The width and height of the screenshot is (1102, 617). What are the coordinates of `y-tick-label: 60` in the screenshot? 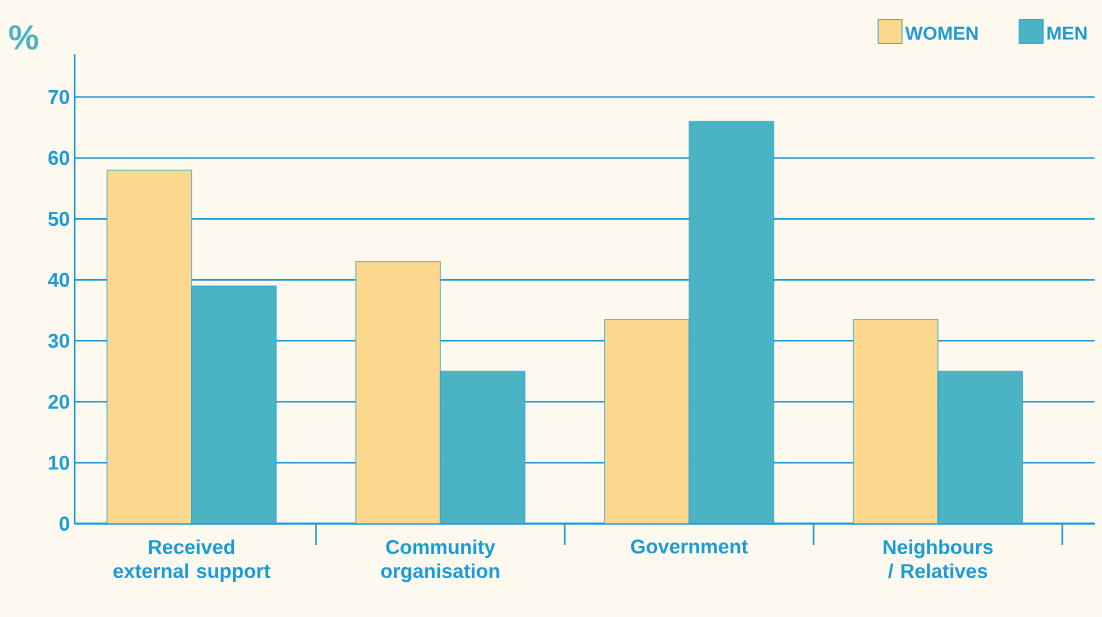 It's located at (59, 158).